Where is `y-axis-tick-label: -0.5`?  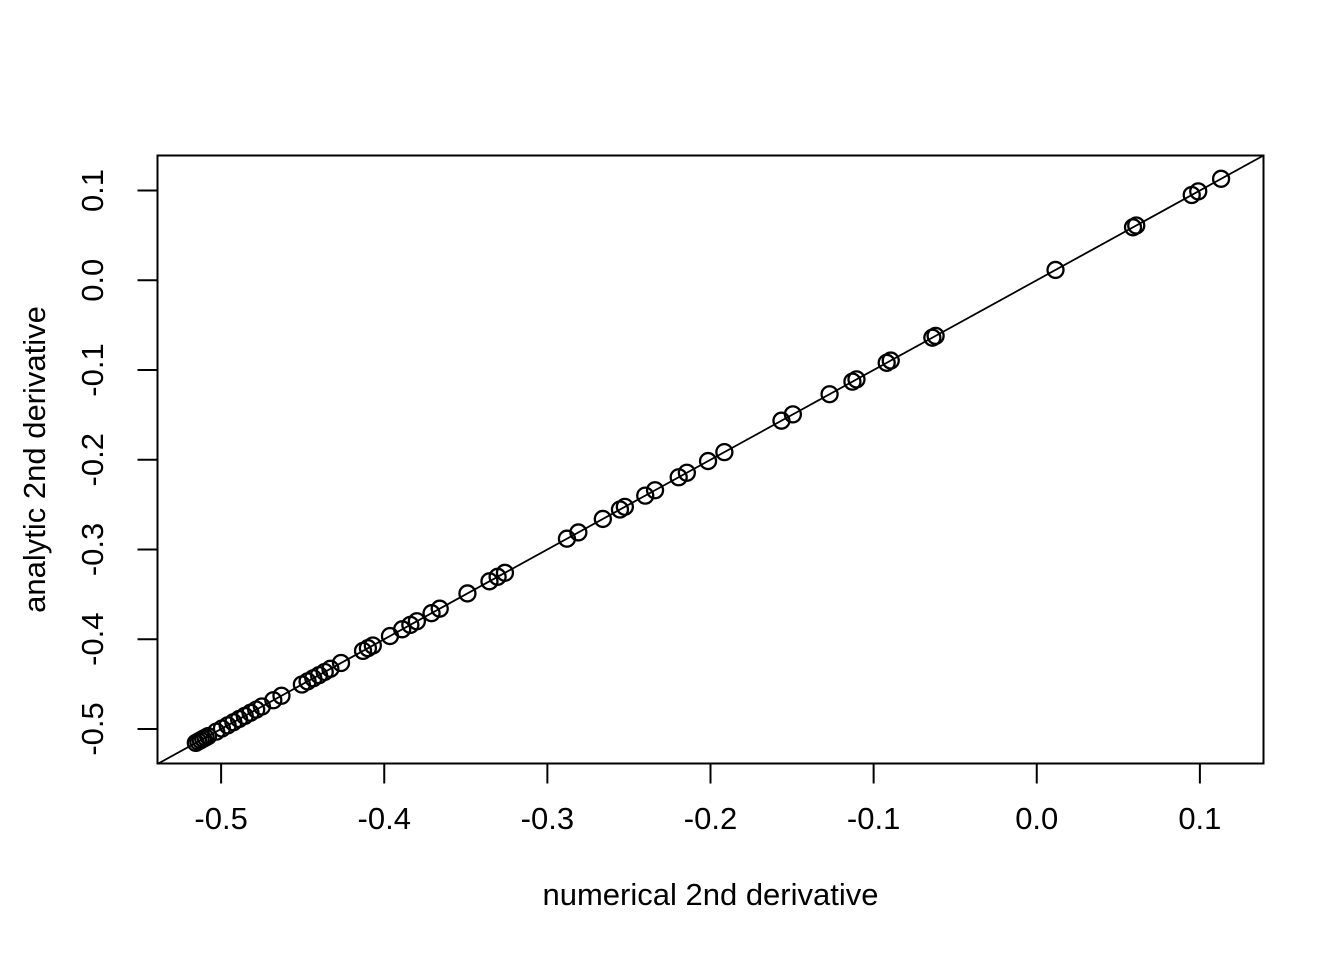
y-axis-tick-label: -0.5 is located at coordinates (92, 728).